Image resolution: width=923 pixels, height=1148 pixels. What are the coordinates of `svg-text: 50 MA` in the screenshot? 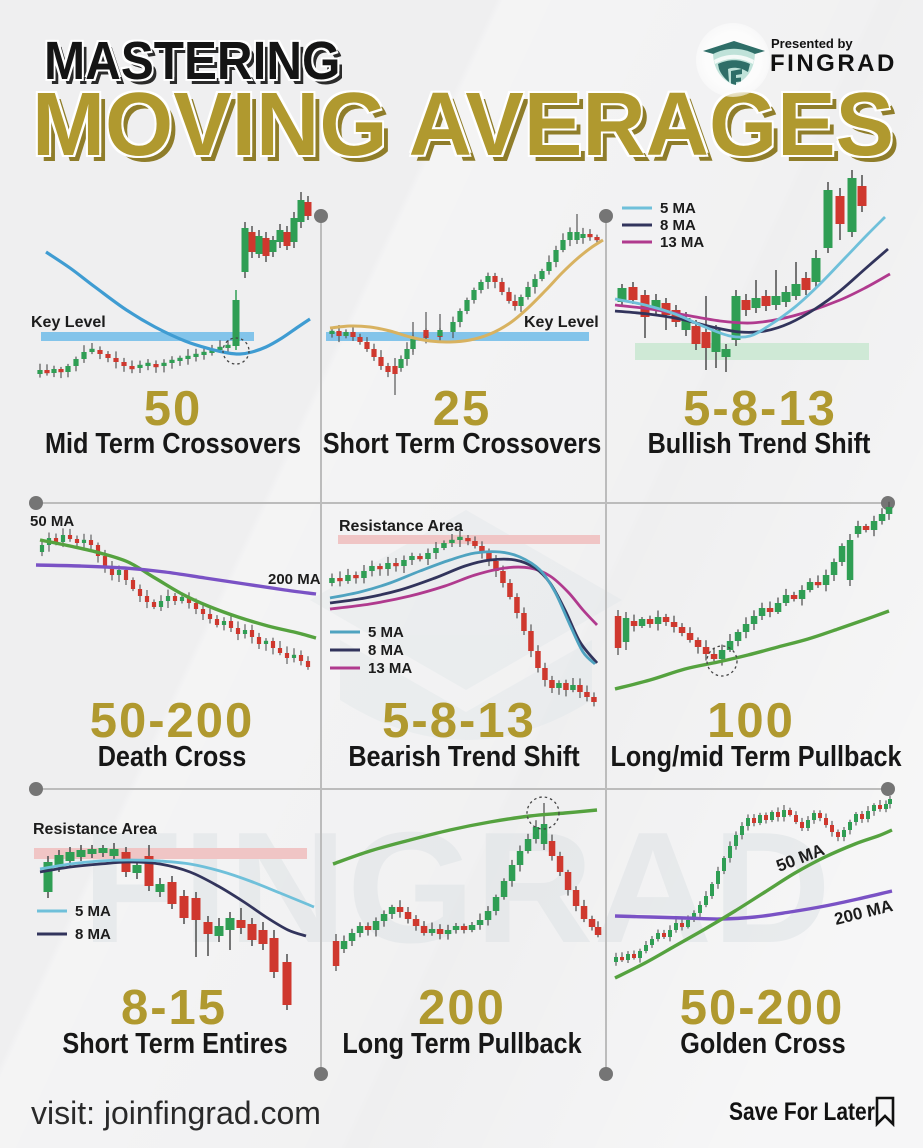 It's located at (52, 521).